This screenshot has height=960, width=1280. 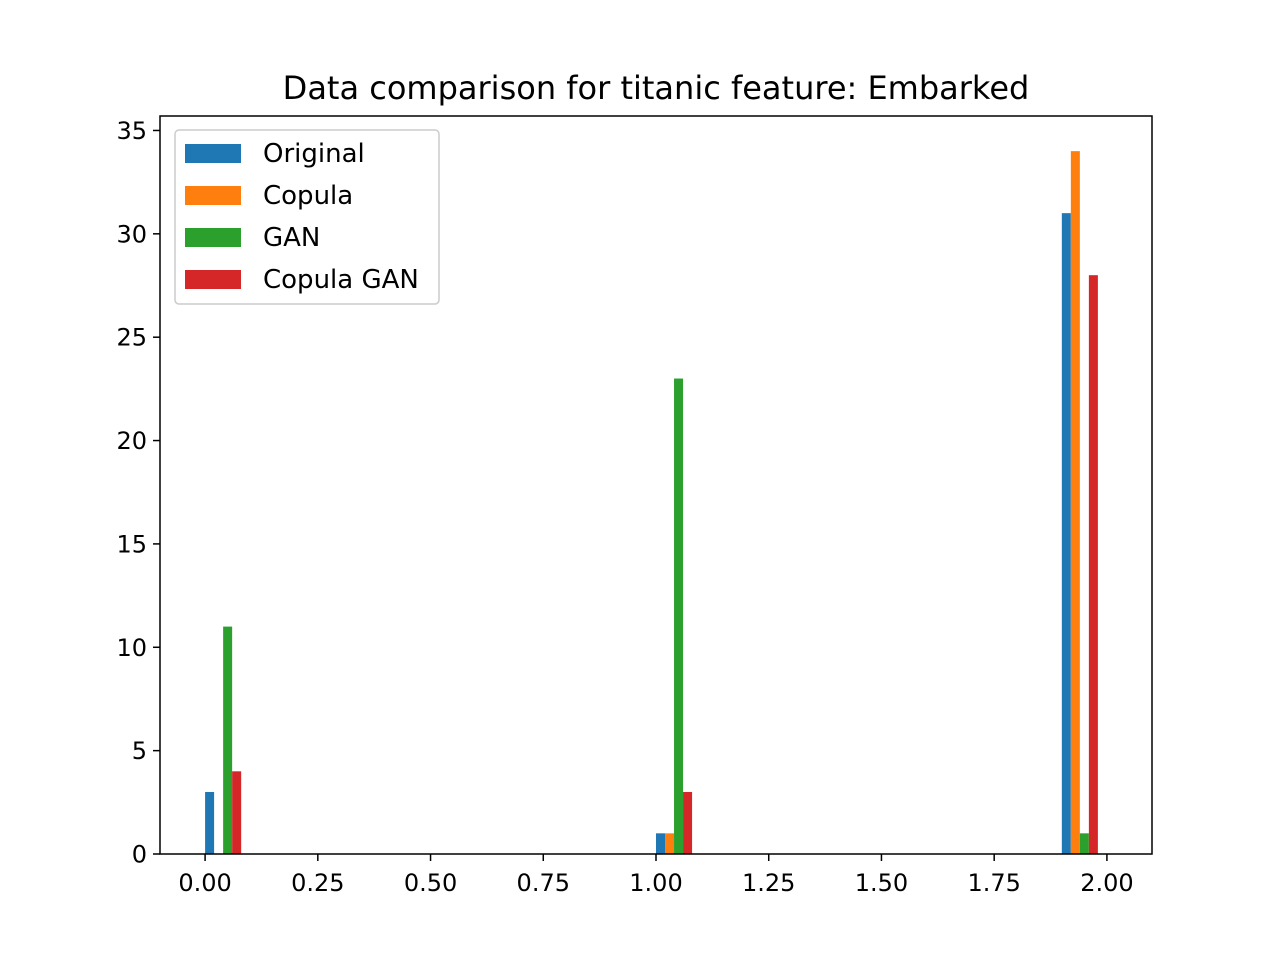 What do you see at coordinates (1106, 883) in the screenshot?
I see `x-tick-label: 2.00` at bounding box center [1106, 883].